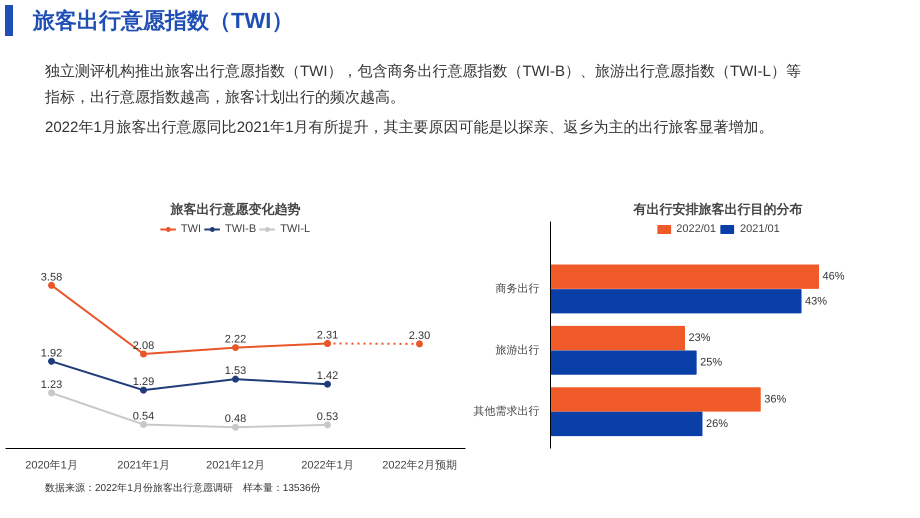  Describe the element at coordinates (699, 338) in the screenshot. I see `data-label: 23%` at that location.